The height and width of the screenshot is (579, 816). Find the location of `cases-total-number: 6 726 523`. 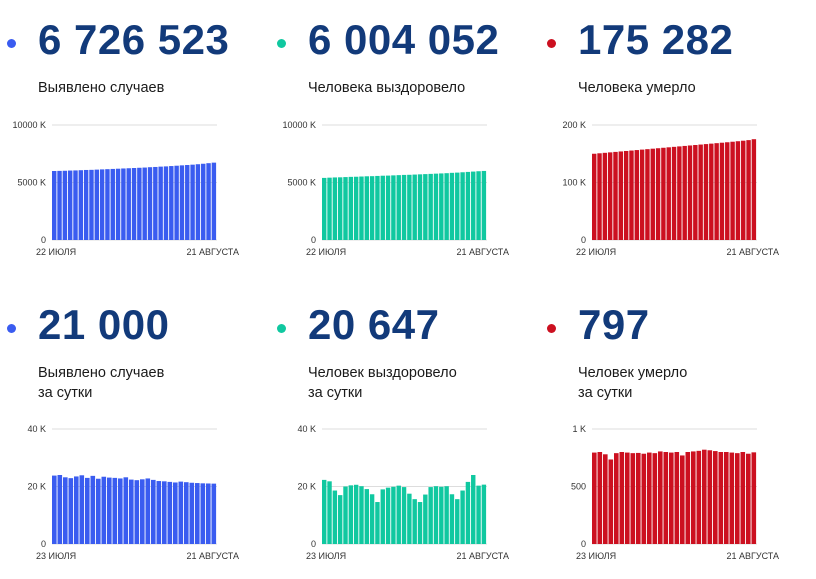

cases-total-number: 6 726 523 is located at coordinates (134, 39).